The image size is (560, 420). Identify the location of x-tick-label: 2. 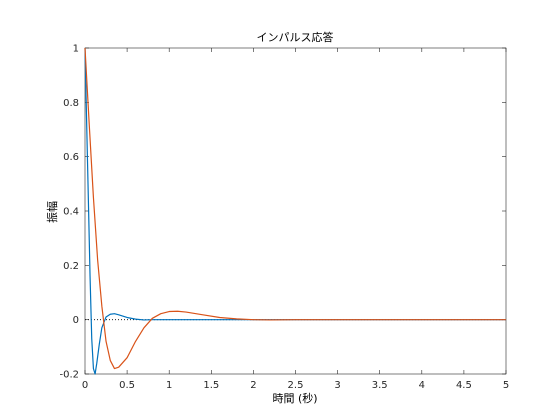
(253, 385).